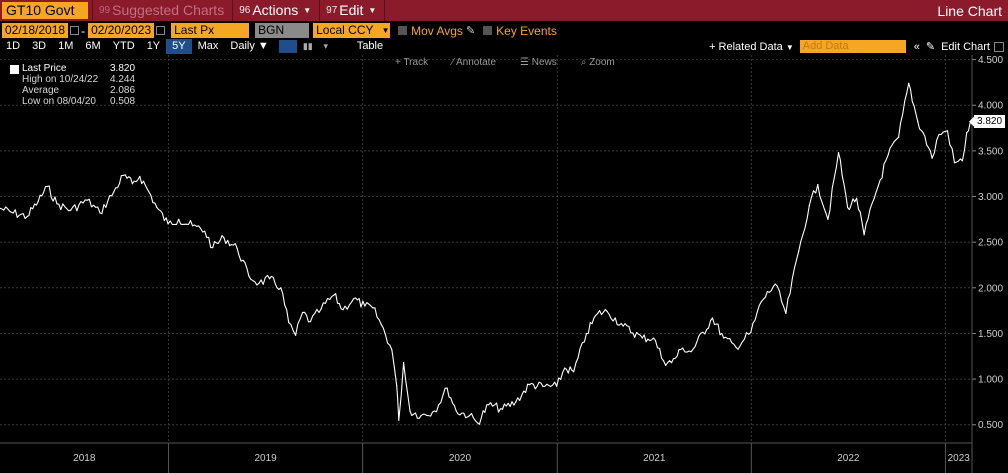  What do you see at coordinates (488, 30) in the screenshot?
I see `key-events-checkbox` at bounding box center [488, 30].